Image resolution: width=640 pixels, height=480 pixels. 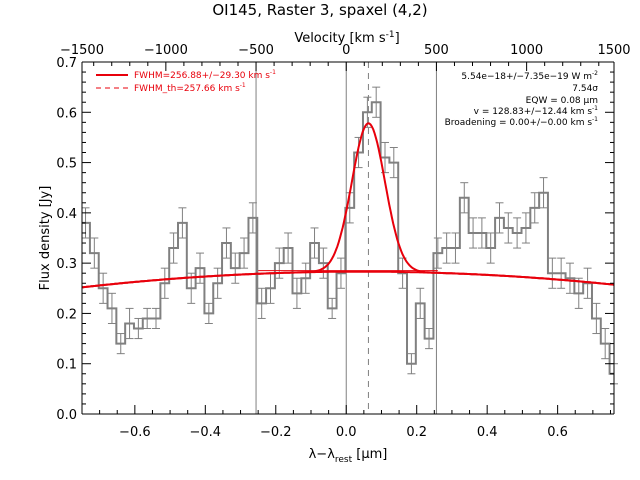 I want to click on x-axis-label: λ−λrest [μm], so click(x=348, y=456).